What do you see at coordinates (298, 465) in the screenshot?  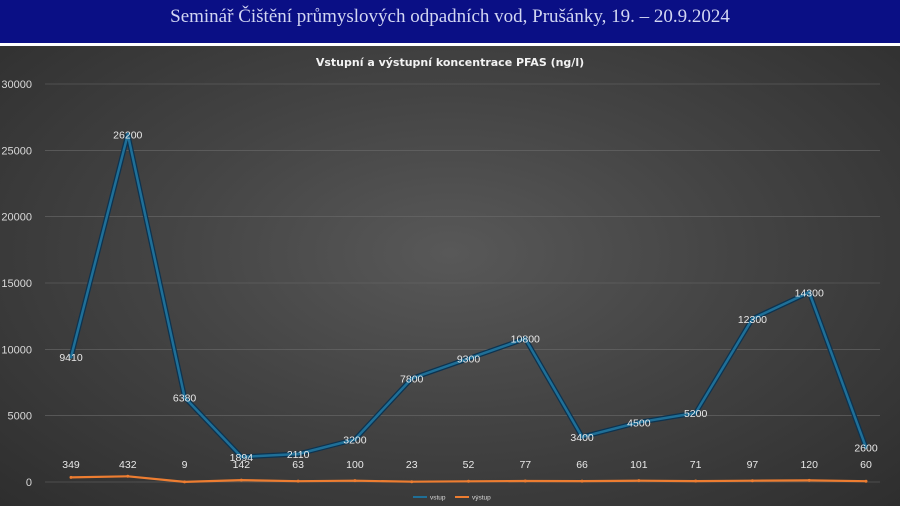 I see `data-label: 63` at bounding box center [298, 465].